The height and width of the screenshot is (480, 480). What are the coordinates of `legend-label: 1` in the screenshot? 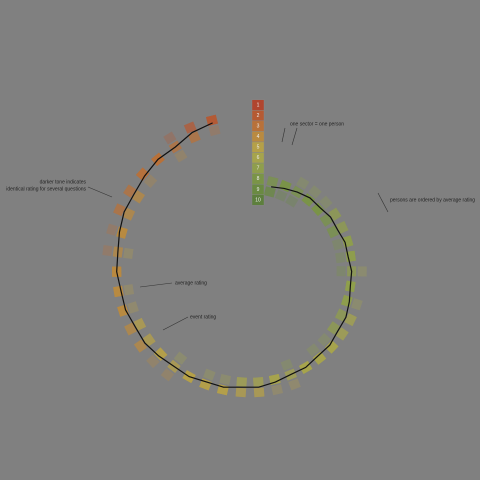 It's located at (258, 105).